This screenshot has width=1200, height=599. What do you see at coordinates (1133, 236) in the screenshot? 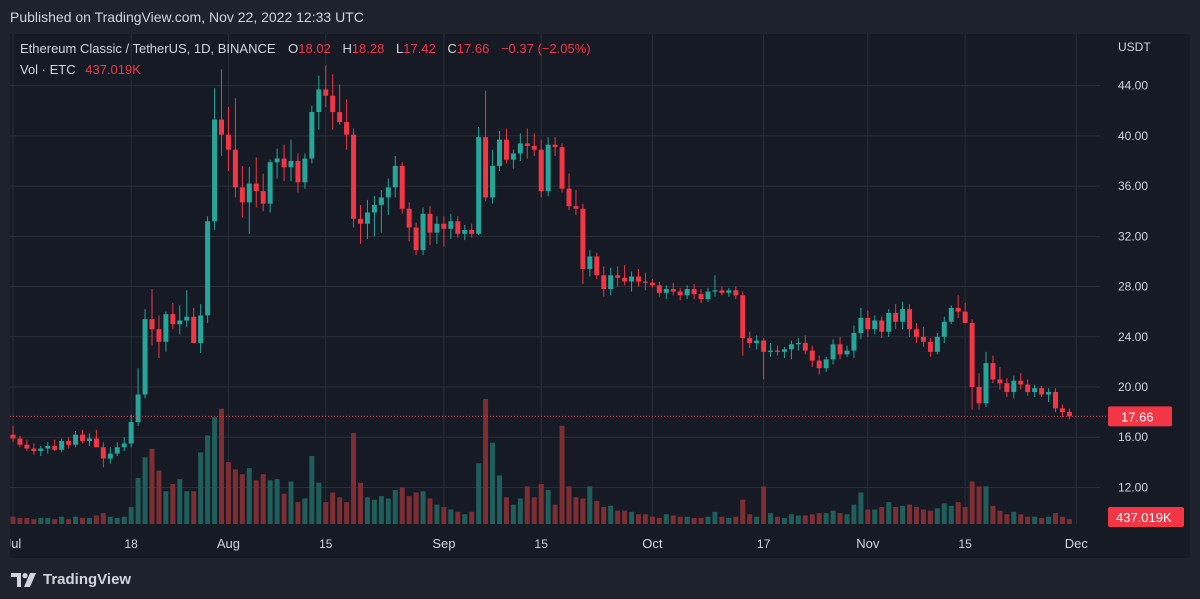
I see `price-tick-label: 32.00` at bounding box center [1133, 236].